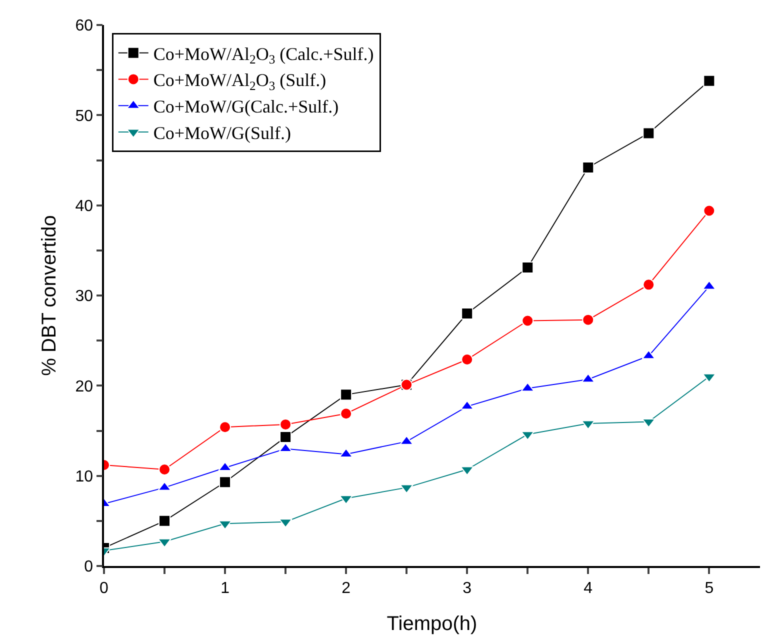 The width and height of the screenshot is (762, 642). I want to click on legend-label: Co+MoW/Al$_{2}$O$_{3}$ (Sulf.), so click(239, 82).